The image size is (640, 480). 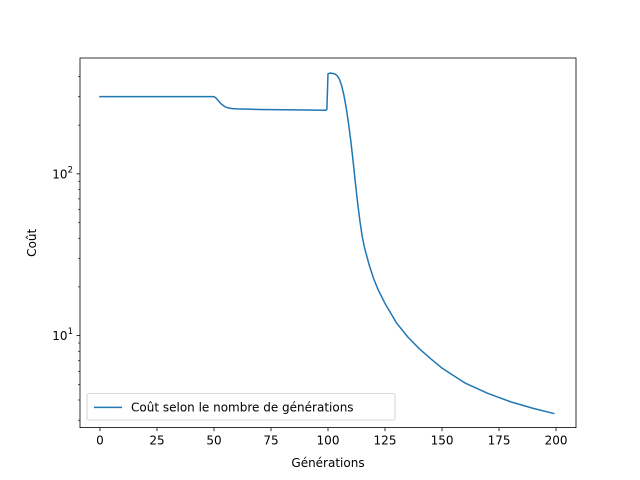 I want to click on x-tick-label: 100, so click(x=328, y=441).